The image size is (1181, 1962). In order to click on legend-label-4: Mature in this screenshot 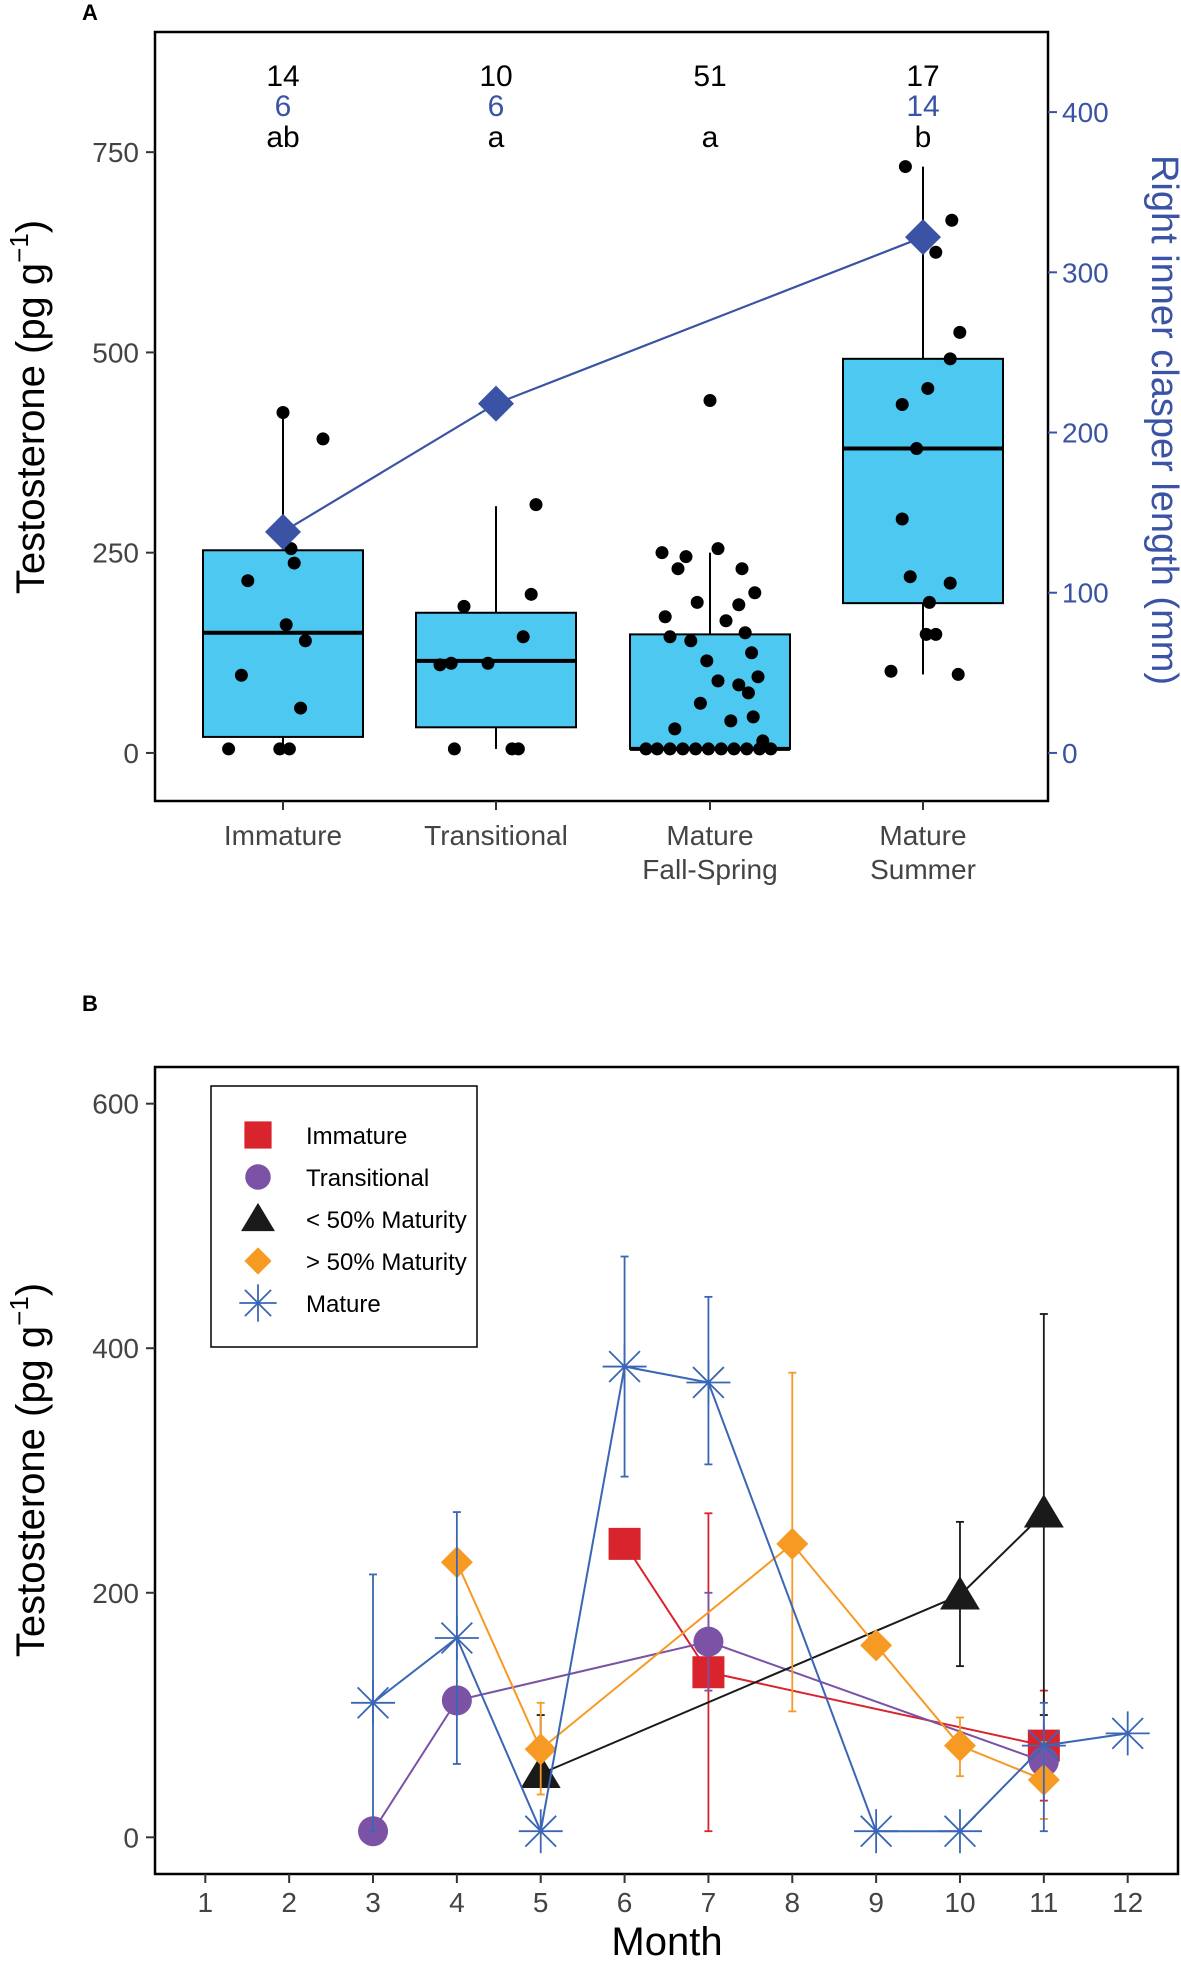, I will do `click(343, 1304)`.